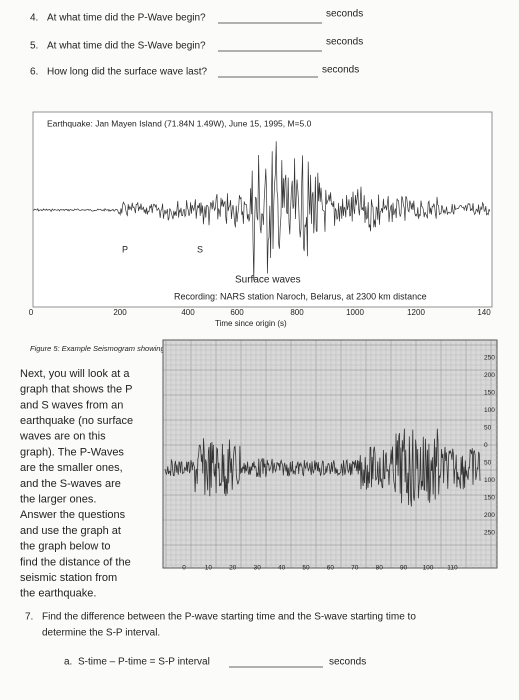  I want to click on instruction-line: and S waves from an, so click(71, 405).